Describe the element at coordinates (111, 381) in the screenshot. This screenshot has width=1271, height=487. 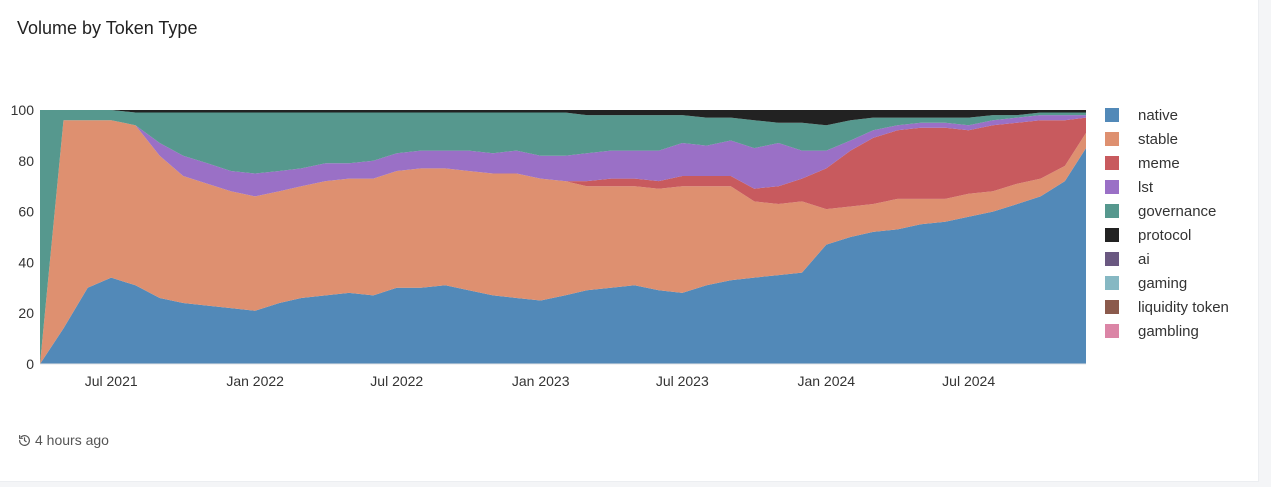
I see `x-tick-label: Jul 2021` at that location.